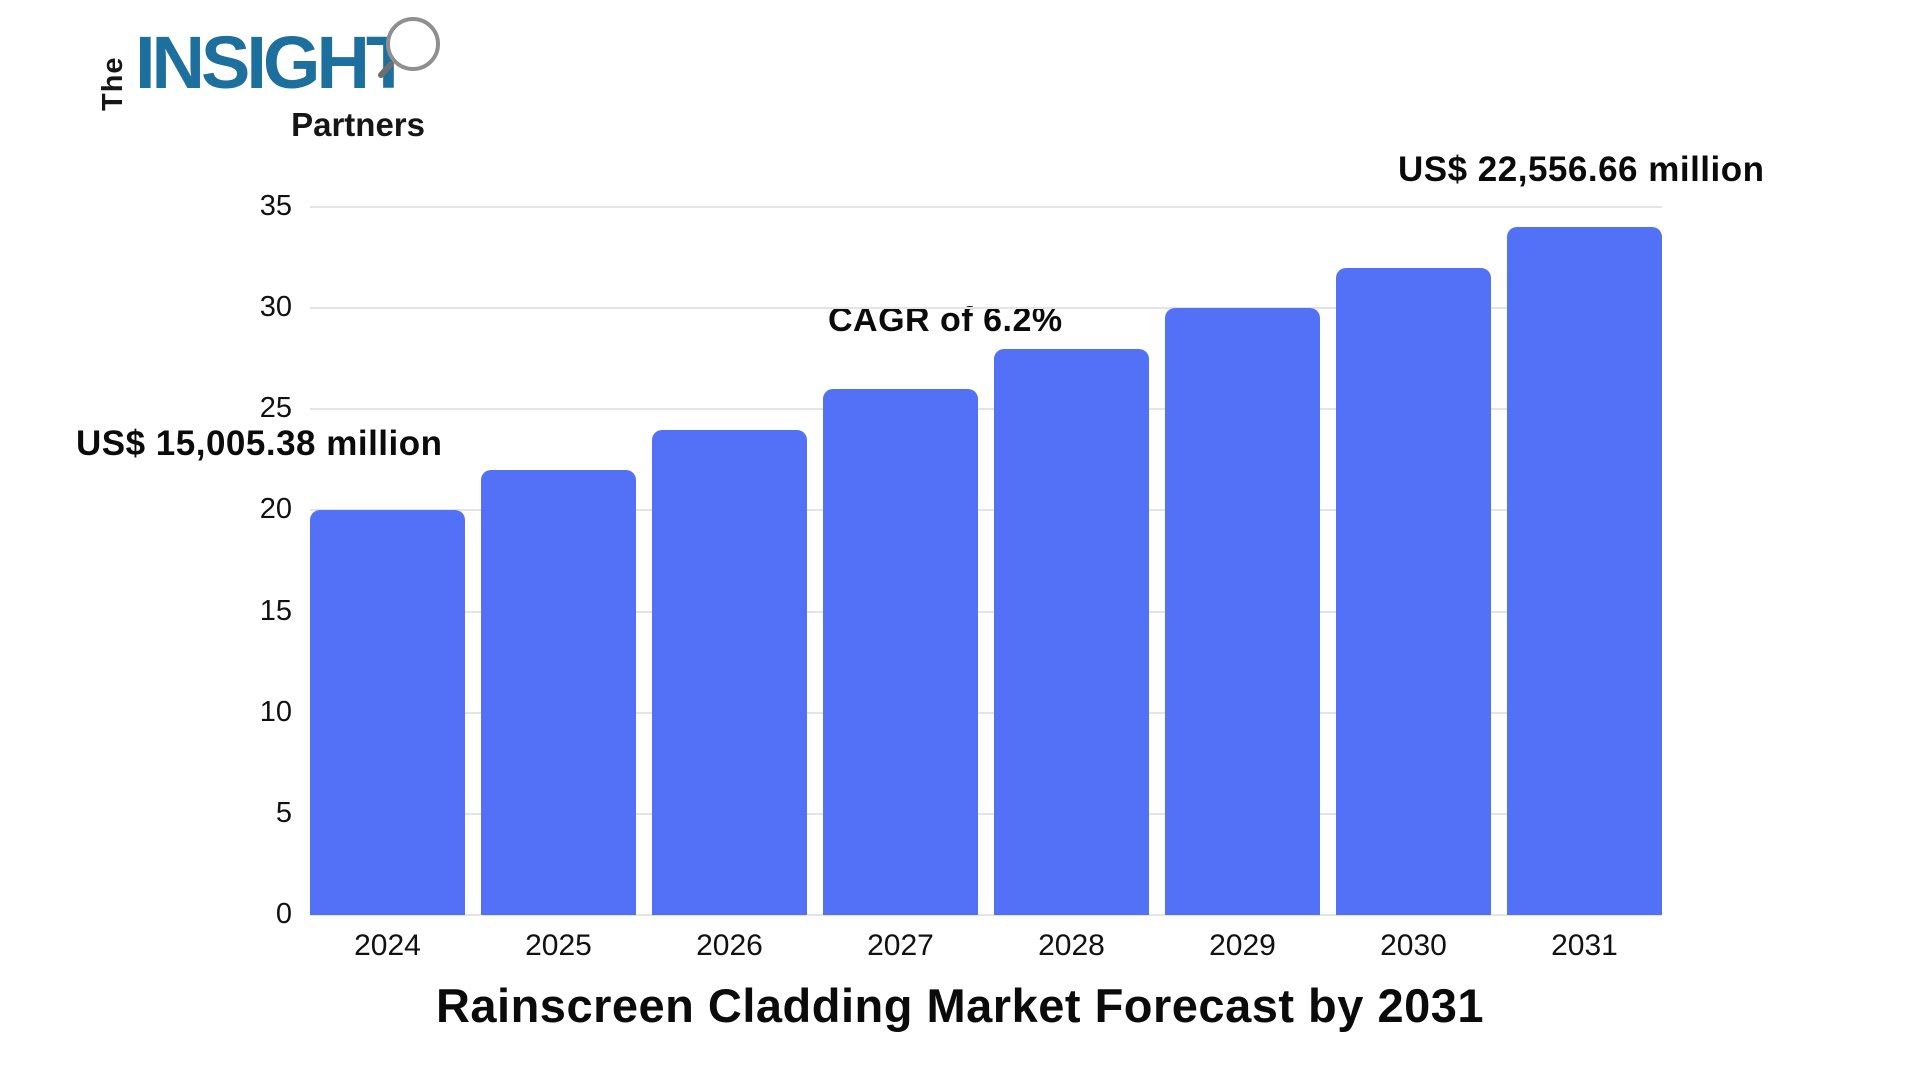 Image resolution: width=1920 pixels, height=1080 pixels. I want to click on bar-2024, so click(387, 712).